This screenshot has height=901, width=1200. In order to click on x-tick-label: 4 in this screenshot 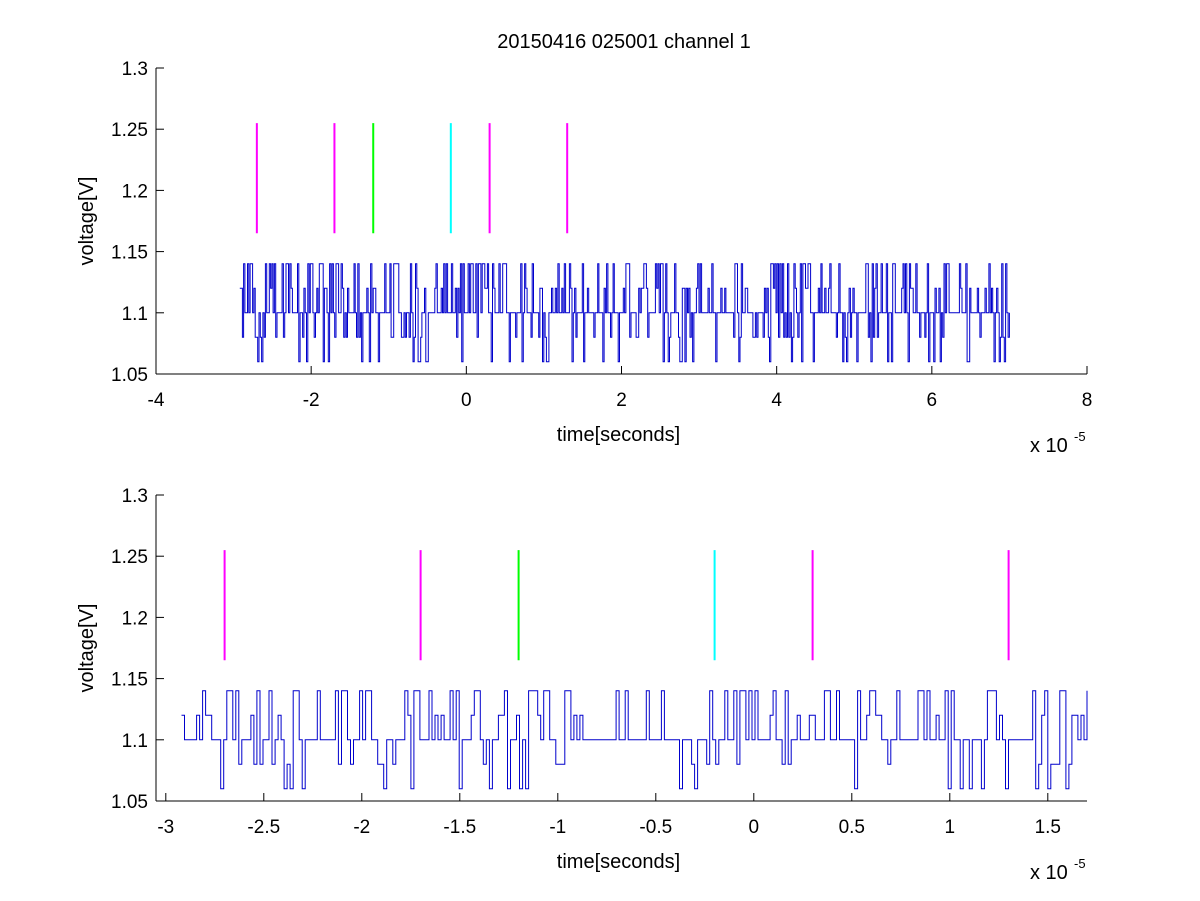, I will do `click(776, 400)`.